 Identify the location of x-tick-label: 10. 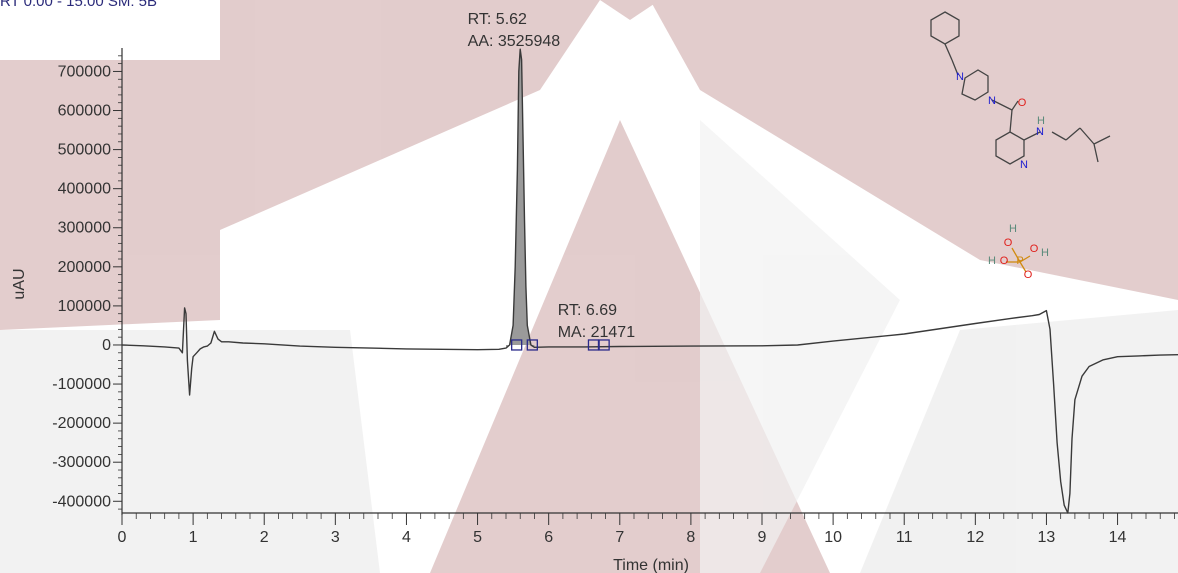
(833, 537).